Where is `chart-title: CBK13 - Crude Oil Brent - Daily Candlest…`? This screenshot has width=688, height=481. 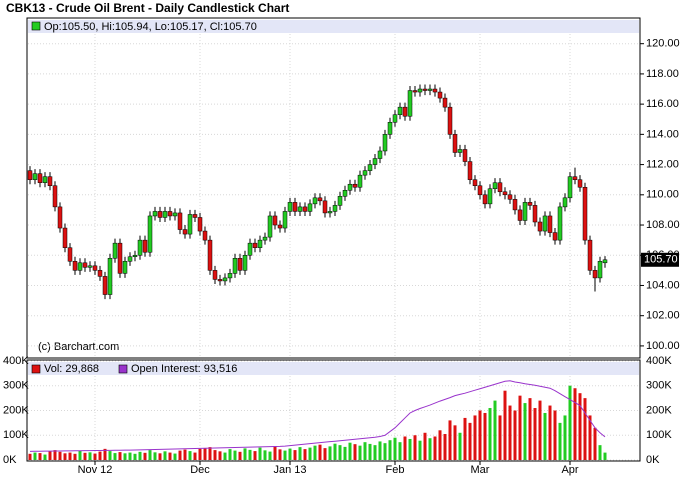
chart-title: CBK13 - Crude Oil Brent - Daily Candlest… is located at coordinates (147, 8).